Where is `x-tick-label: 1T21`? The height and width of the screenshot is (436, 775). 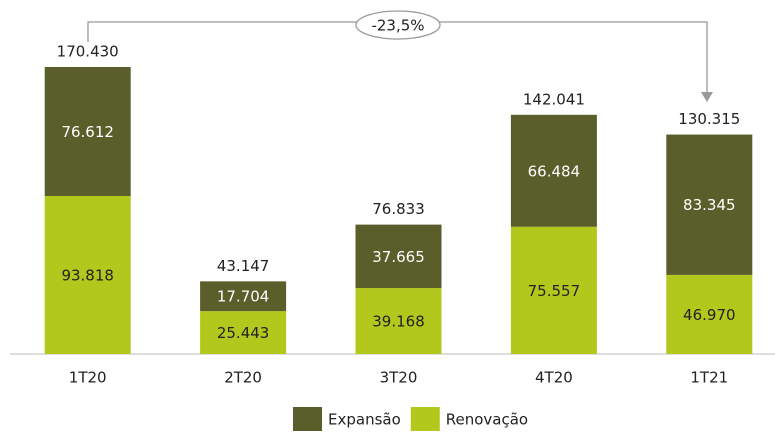 x-tick-label: 1T21 is located at coordinates (709, 378).